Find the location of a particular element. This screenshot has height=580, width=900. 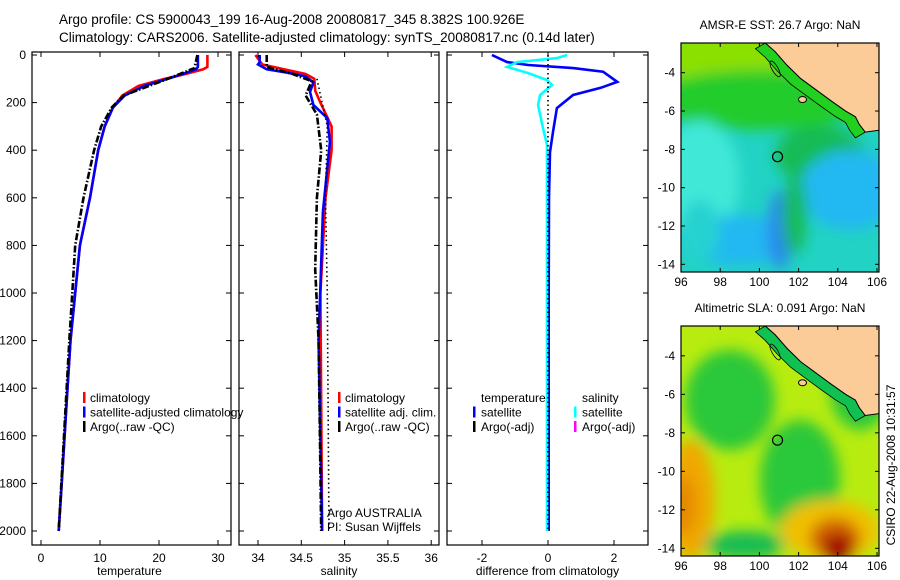

y-tick-label: 1200 is located at coordinates (13, 341).